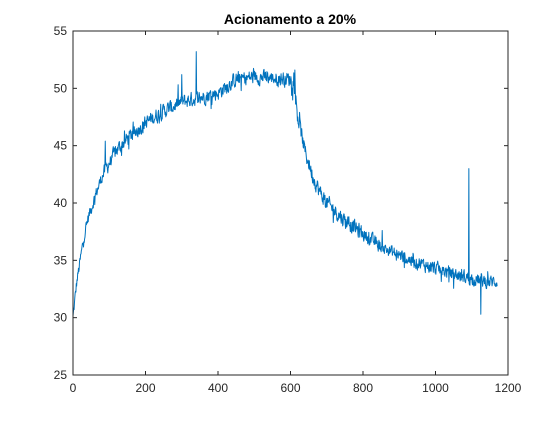  Describe the element at coordinates (61, 318) in the screenshot. I see `y-tick-label: 30` at that location.